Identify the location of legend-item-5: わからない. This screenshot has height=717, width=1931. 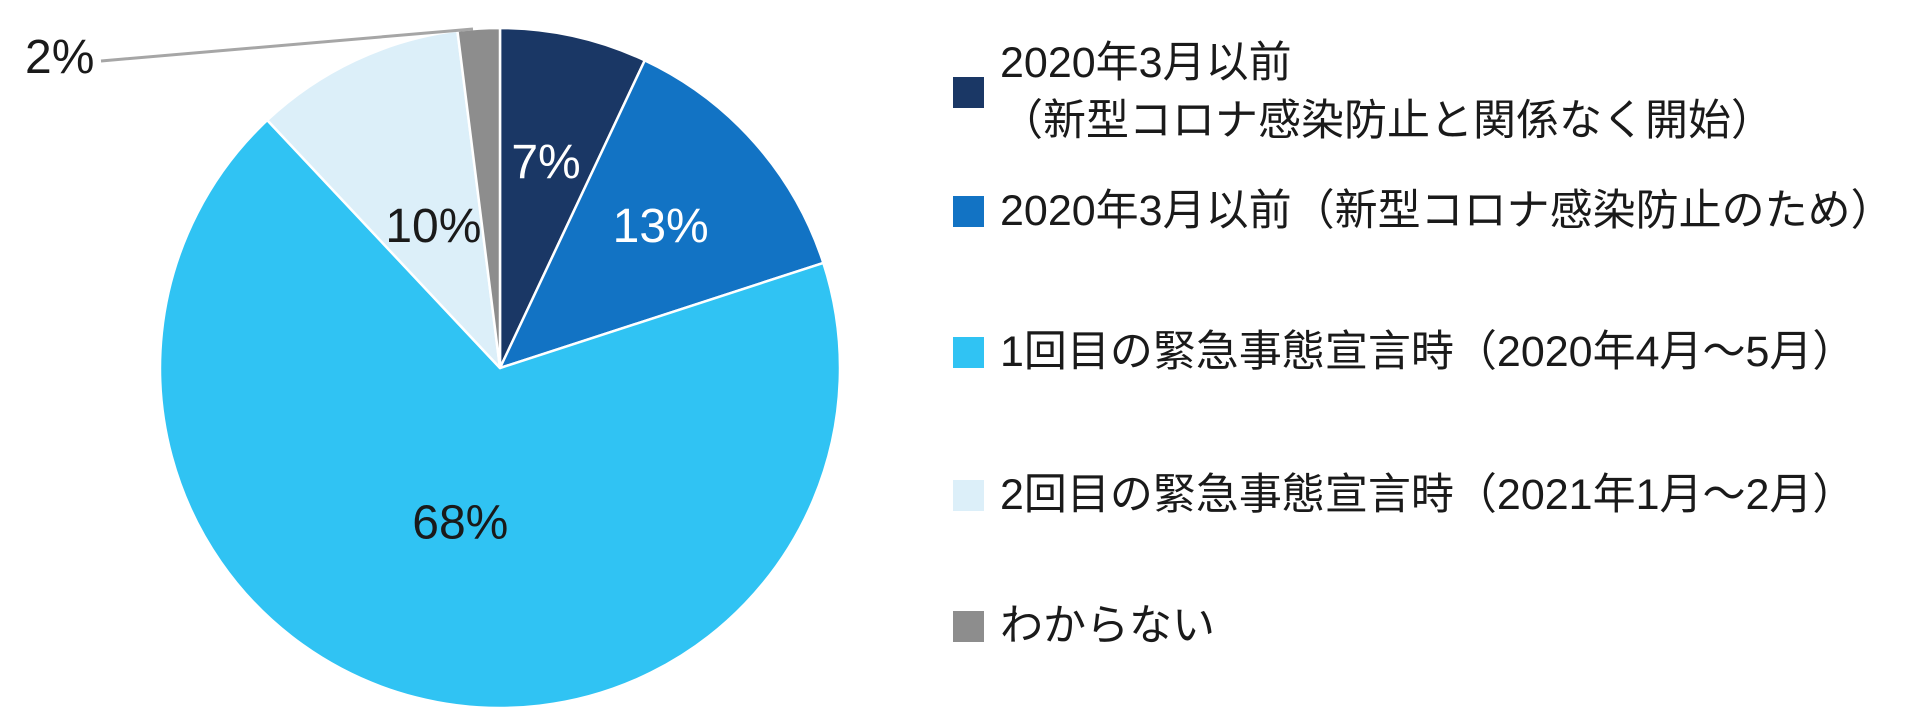
(1084, 626).